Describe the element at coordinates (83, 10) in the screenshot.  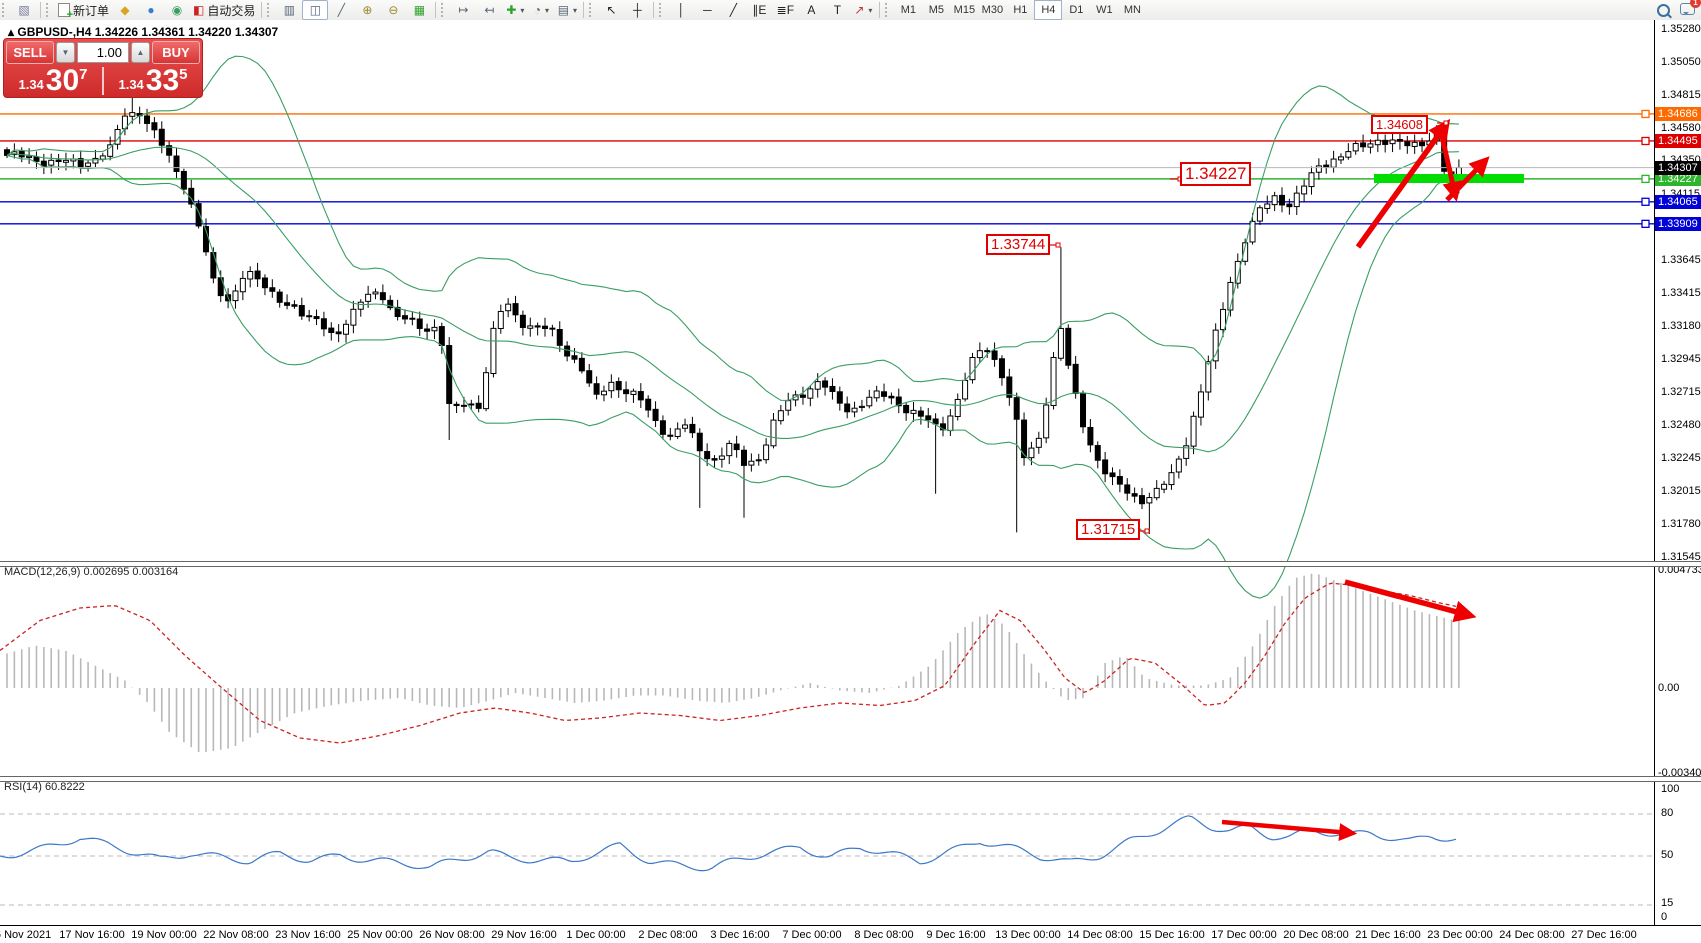
I see `new-order-button: 新订单` at that location.